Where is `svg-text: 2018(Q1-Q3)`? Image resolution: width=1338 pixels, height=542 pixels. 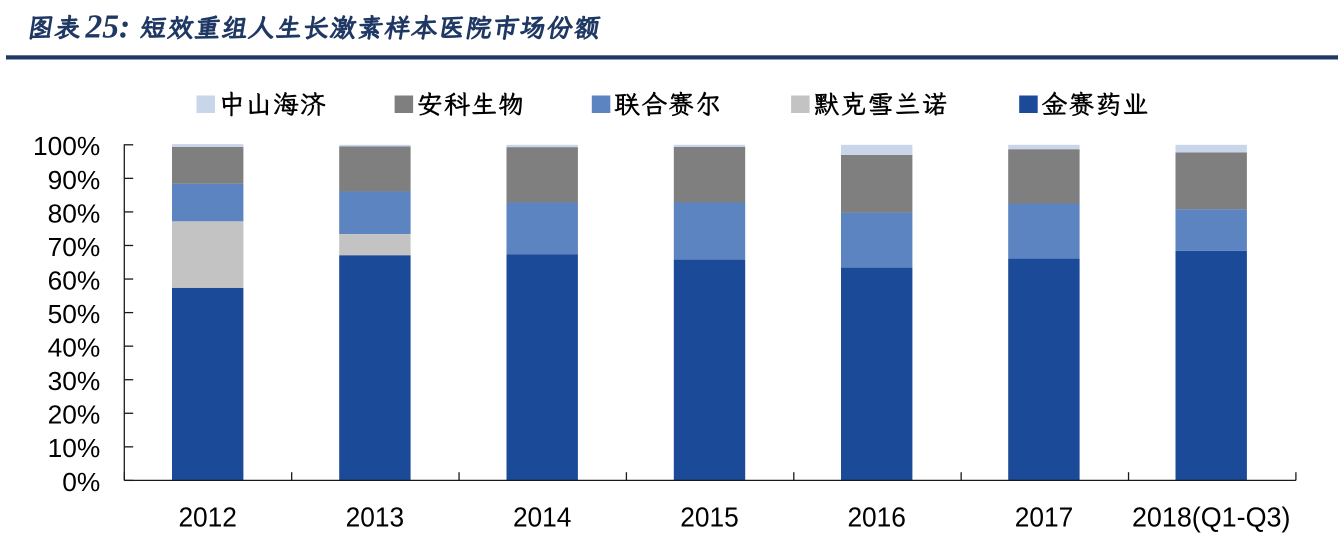 svg-text: 2018(Q1-Q3) is located at coordinates (1211, 517).